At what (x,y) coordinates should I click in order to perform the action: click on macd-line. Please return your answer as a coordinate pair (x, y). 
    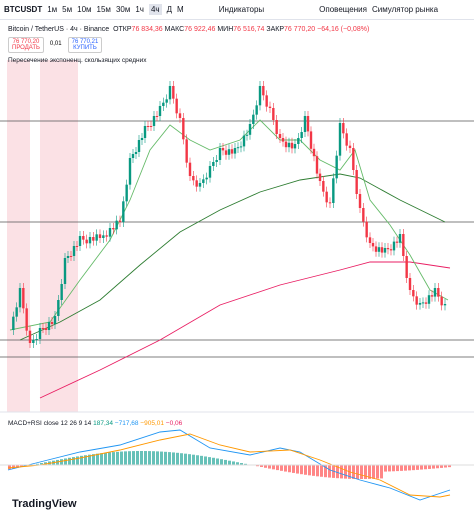
    Looking at the image, I should click on (229, 465).